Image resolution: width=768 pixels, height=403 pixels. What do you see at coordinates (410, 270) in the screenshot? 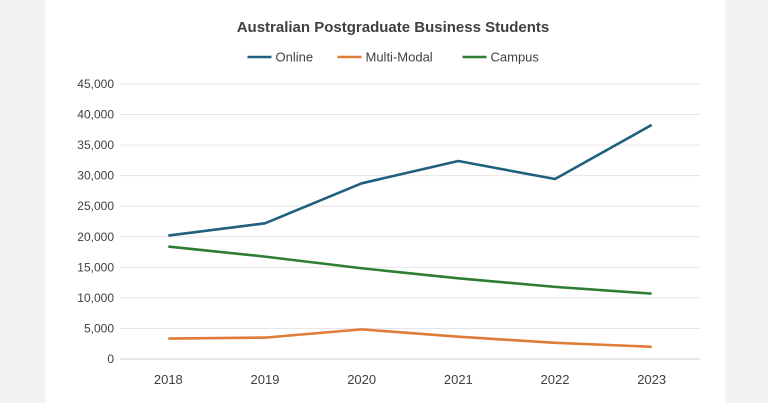
I see `series-line-campus` at bounding box center [410, 270].